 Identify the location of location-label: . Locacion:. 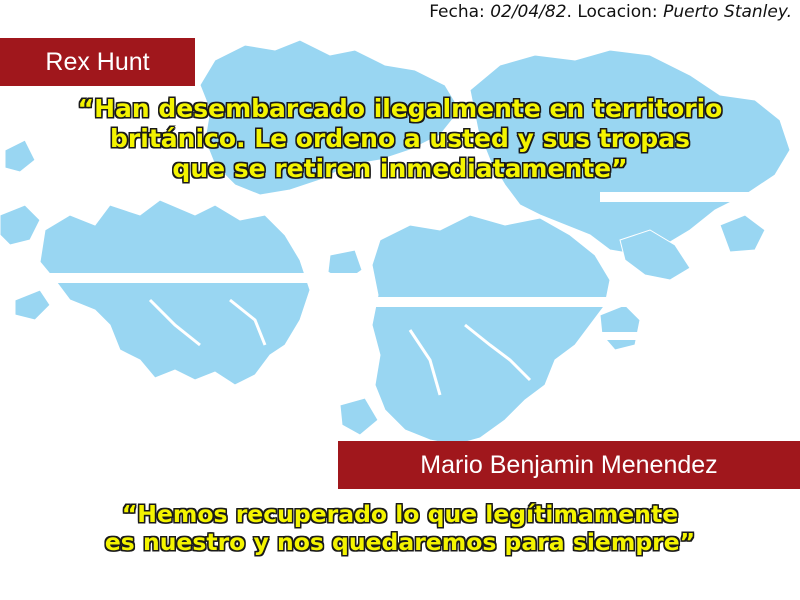
(615, 12).